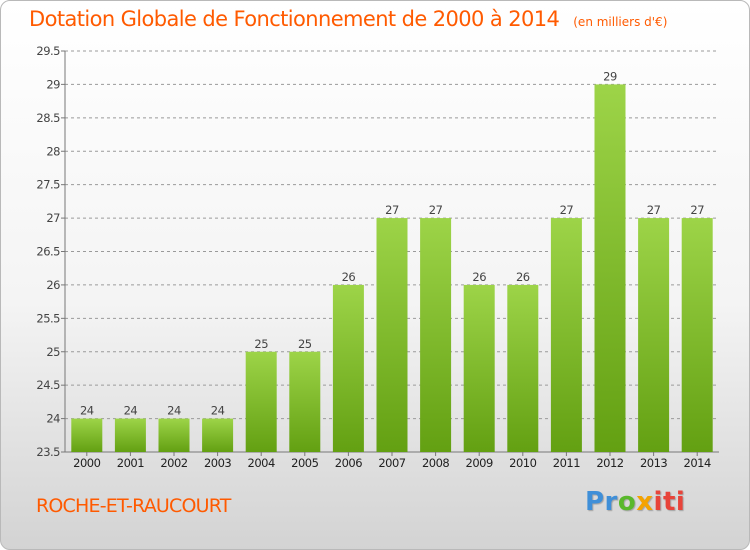  I want to click on x-tick-label: 2007, so click(391, 463).